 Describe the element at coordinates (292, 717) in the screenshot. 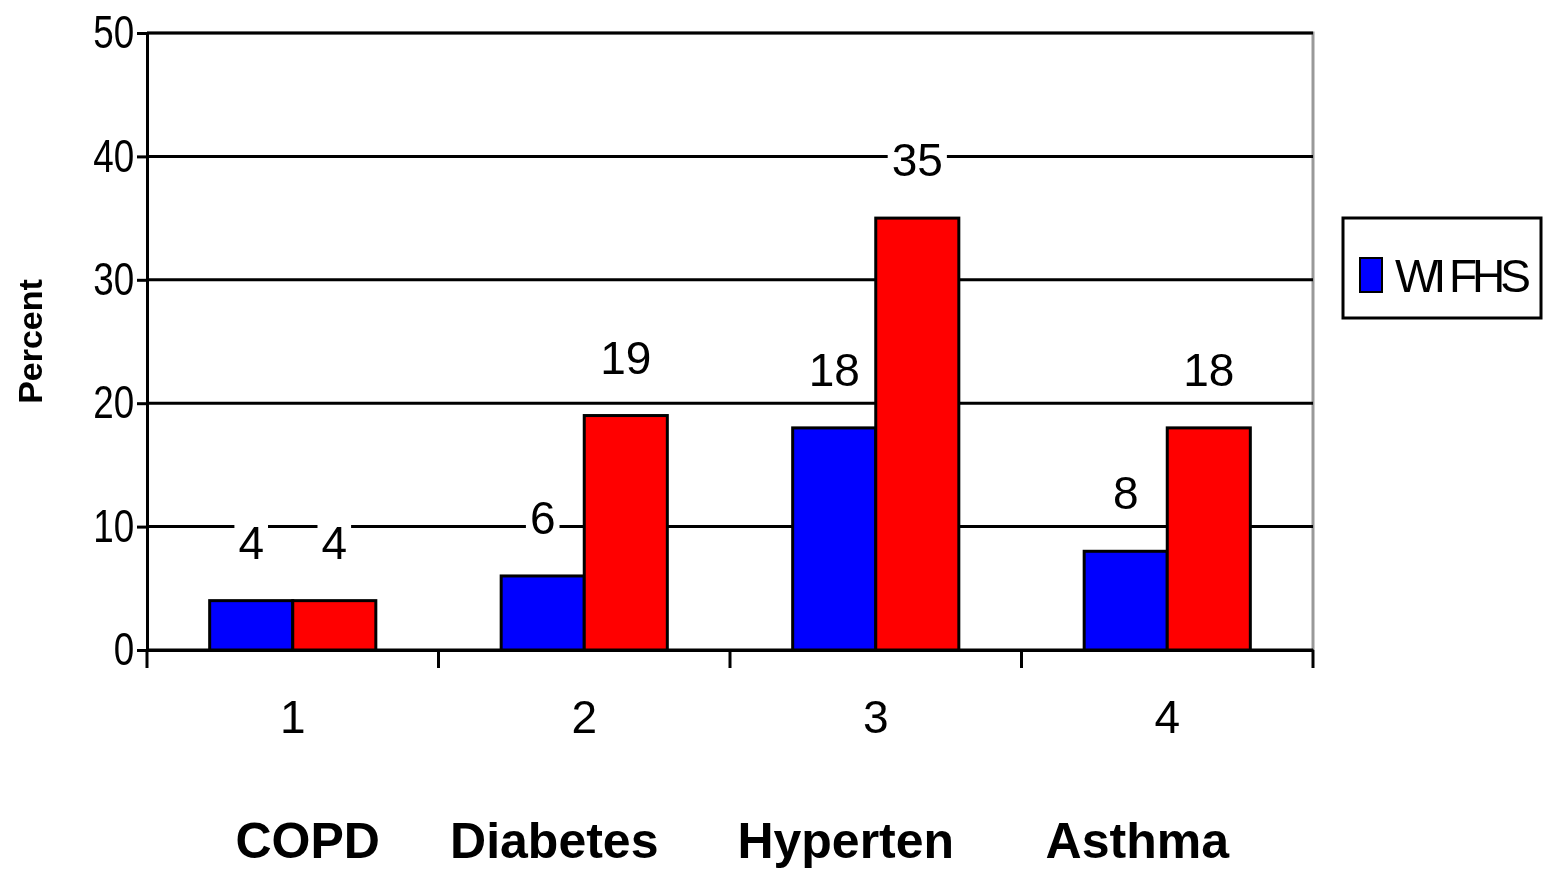

I see `x-tick-label: 1` at that location.